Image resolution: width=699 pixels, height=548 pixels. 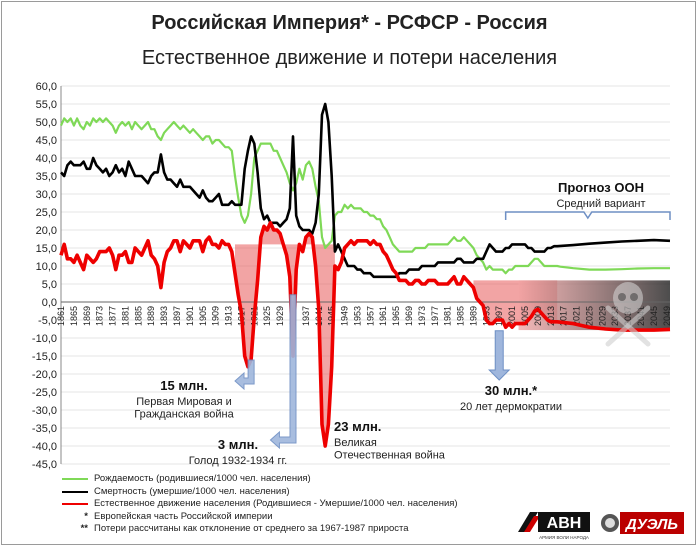 What do you see at coordinates (564, 523) in the screenshot?
I see `avn-logo-text: АВН` at bounding box center [564, 523].